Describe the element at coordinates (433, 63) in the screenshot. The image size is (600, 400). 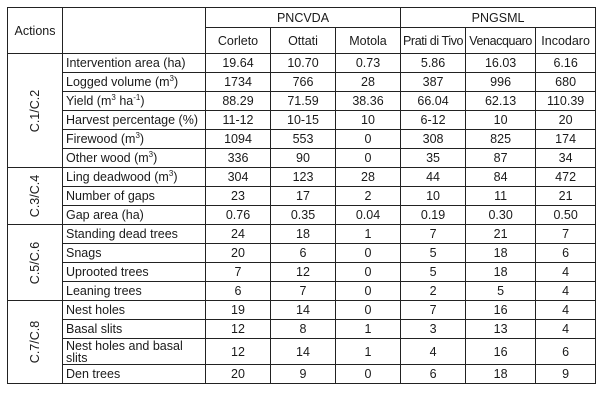
I see `value-cell: 5.86` at that location.